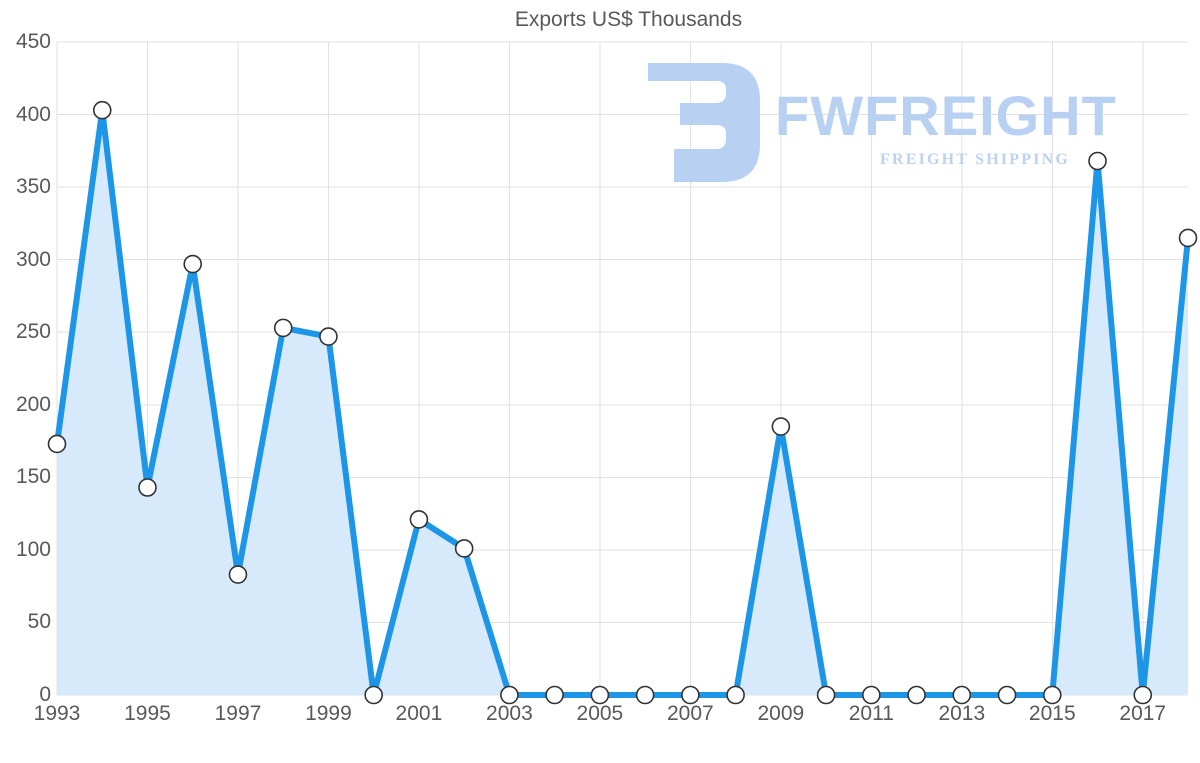  Describe the element at coordinates (33, 549) in the screenshot. I see `y-axis-tick-label: 100` at that location.